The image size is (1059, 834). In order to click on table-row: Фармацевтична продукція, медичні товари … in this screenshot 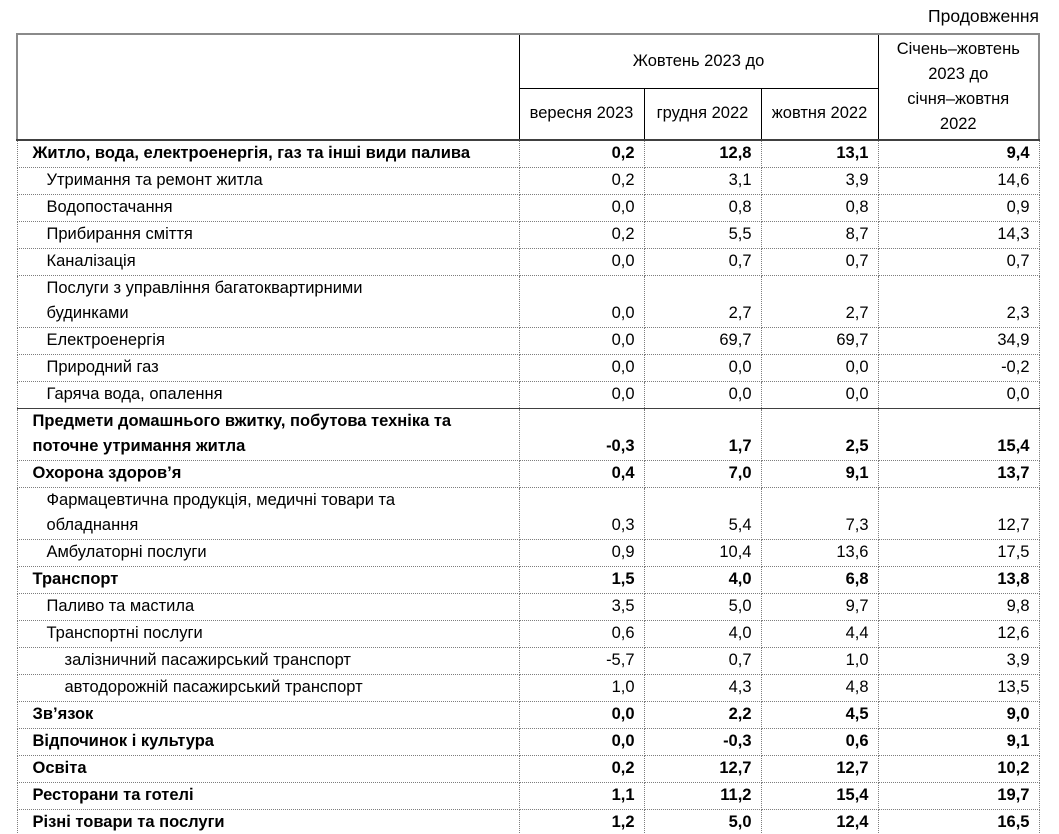, I will do `click(528, 513)`.